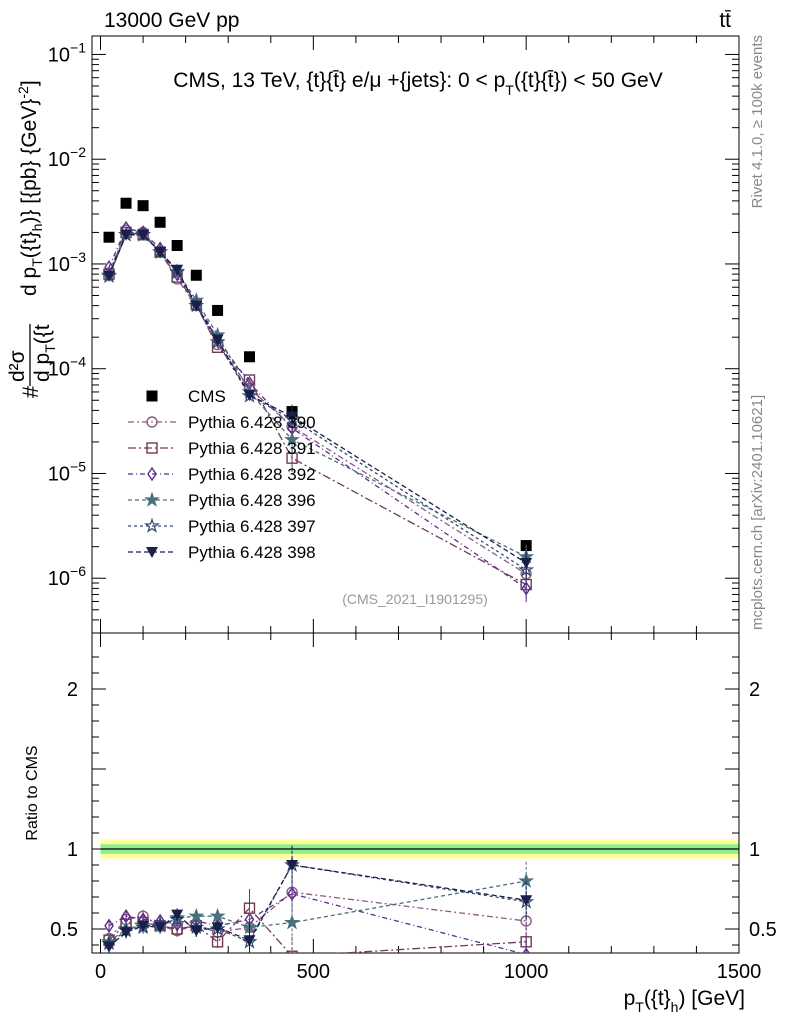 Image resolution: width=786 pixels, height=1024 pixels. I want to click on x-tick-label: 1500, so click(739, 972).